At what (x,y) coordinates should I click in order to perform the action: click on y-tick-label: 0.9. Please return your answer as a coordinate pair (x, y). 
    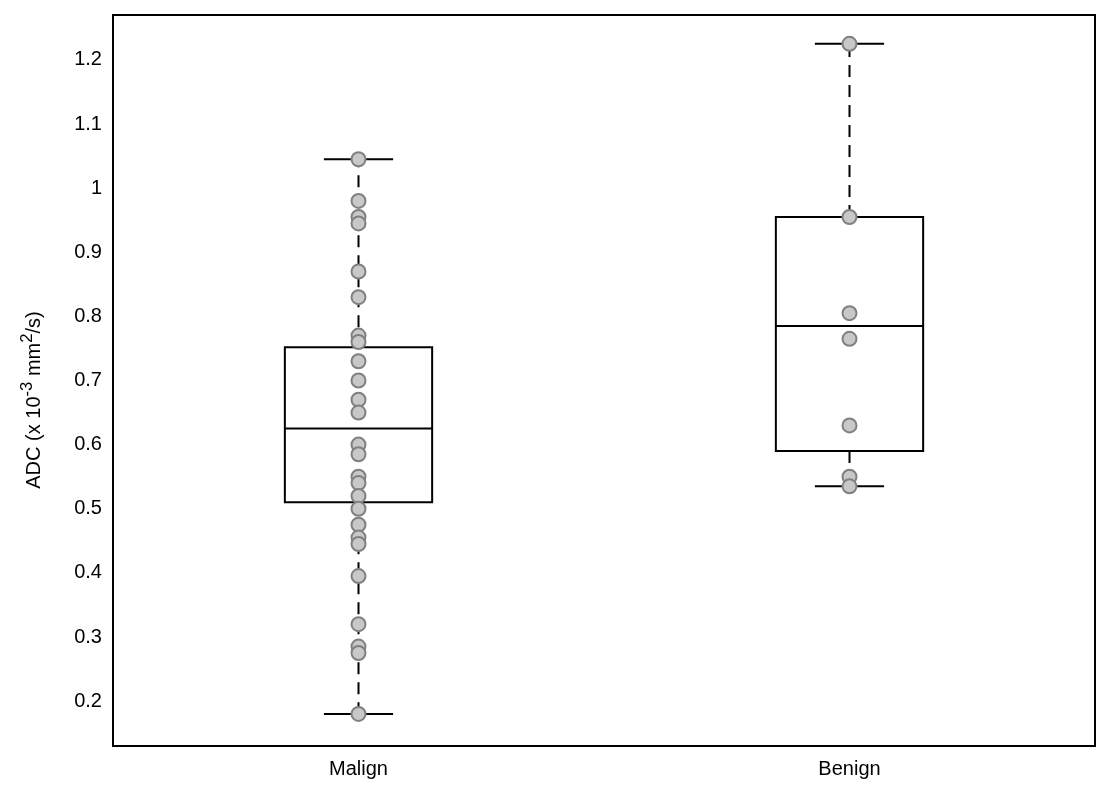
    Looking at the image, I should click on (88, 250).